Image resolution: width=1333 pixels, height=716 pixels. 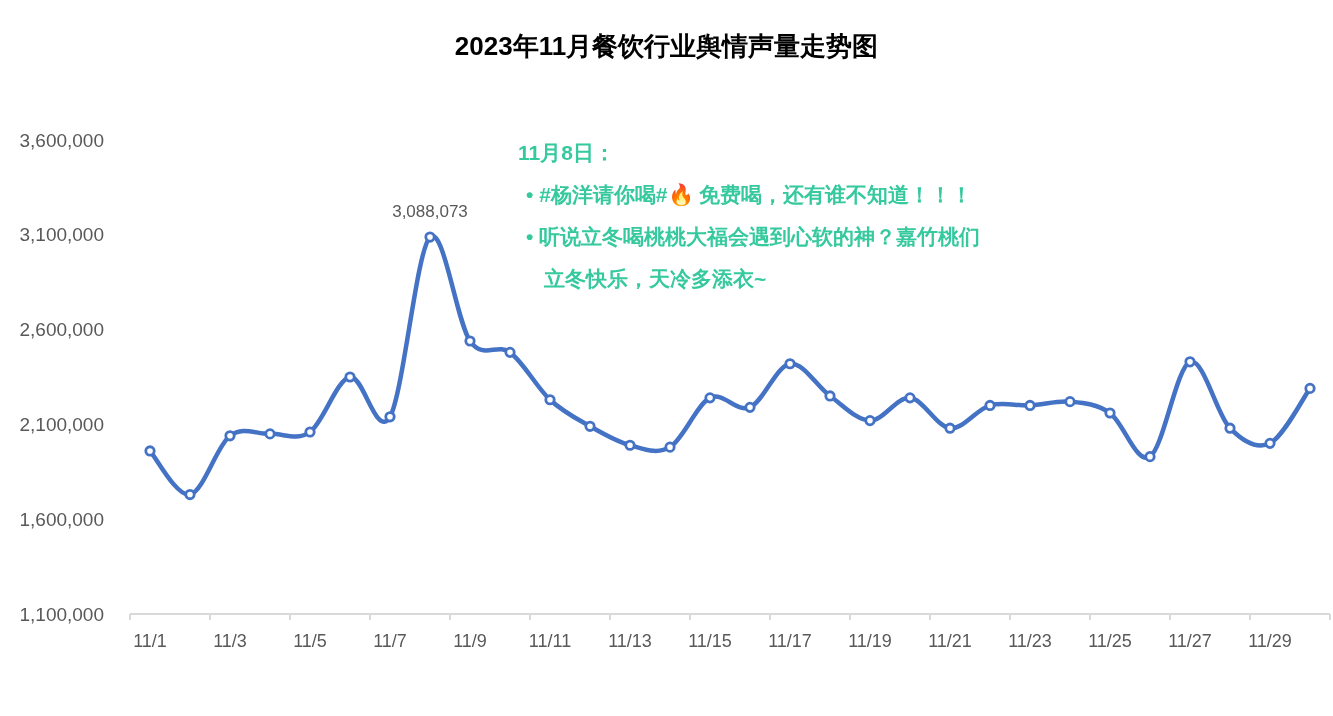 I want to click on y-tick-label: 2,600,000, so click(x=61, y=330).